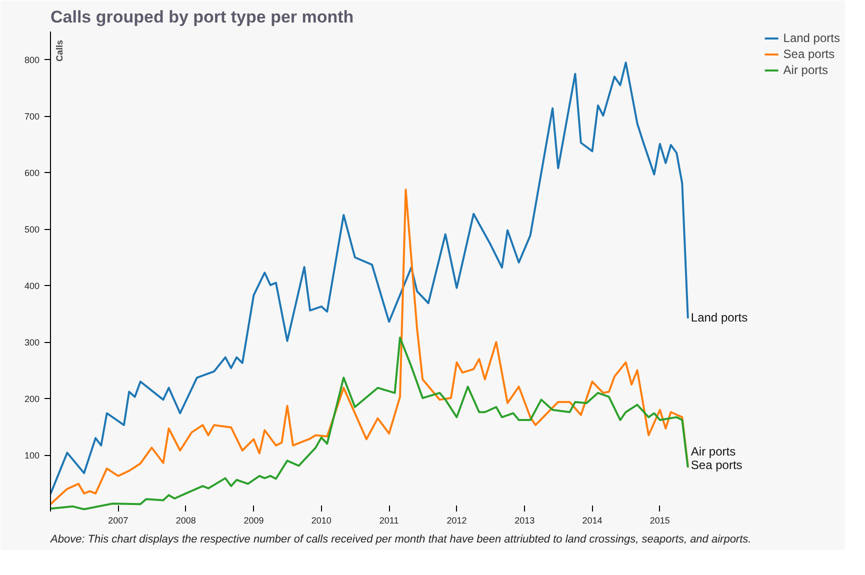 The height and width of the screenshot is (575, 865). What do you see at coordinates (32, 286) in the screenshot?
I see `y-tick-label: 400` at bounding box center [32, 286].